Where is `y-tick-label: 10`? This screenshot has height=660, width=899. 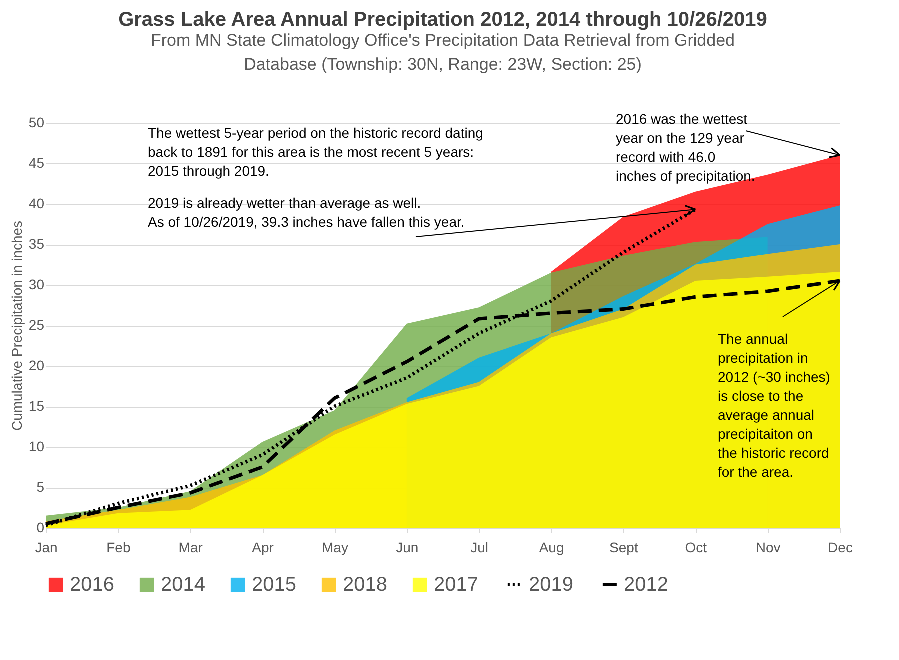
y-tick-label: 10 is located at coordinates (36, 446).